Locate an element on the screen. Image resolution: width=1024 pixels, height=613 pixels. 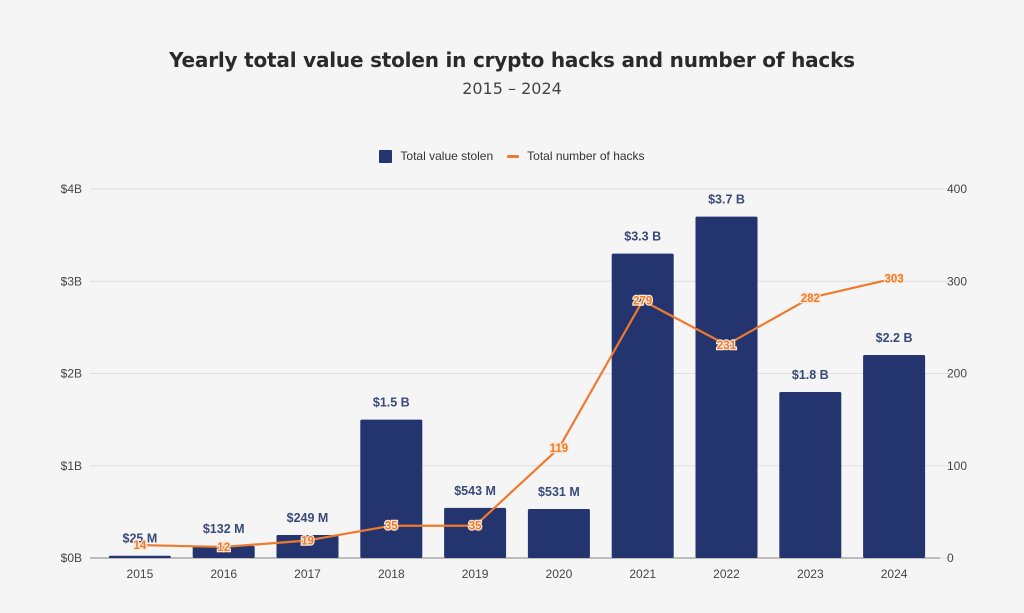
legend-item-number-of-hacks: Total number of hacks is located at coordinates (576, 156).